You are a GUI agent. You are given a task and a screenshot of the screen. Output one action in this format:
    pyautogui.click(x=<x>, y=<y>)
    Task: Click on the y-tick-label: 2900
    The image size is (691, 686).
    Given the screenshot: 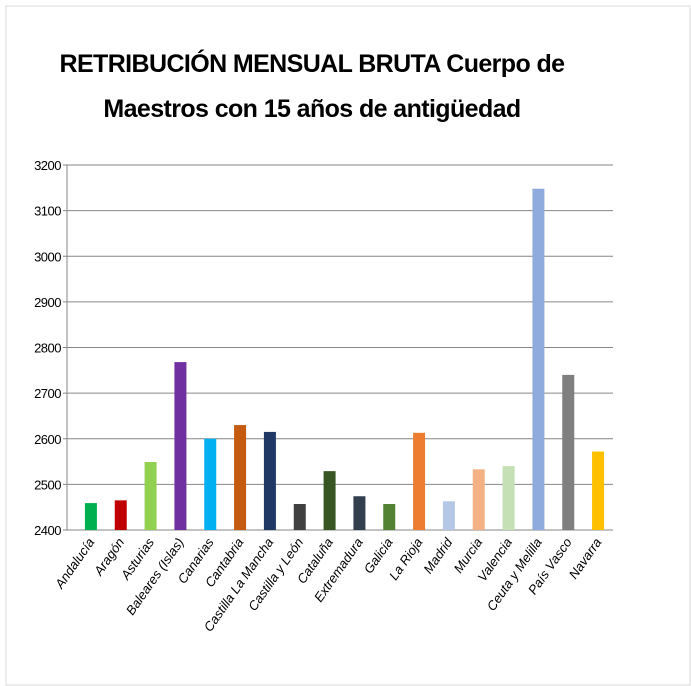 What is the action you would take?
    pyautogui.click(x=47, y=302)
    